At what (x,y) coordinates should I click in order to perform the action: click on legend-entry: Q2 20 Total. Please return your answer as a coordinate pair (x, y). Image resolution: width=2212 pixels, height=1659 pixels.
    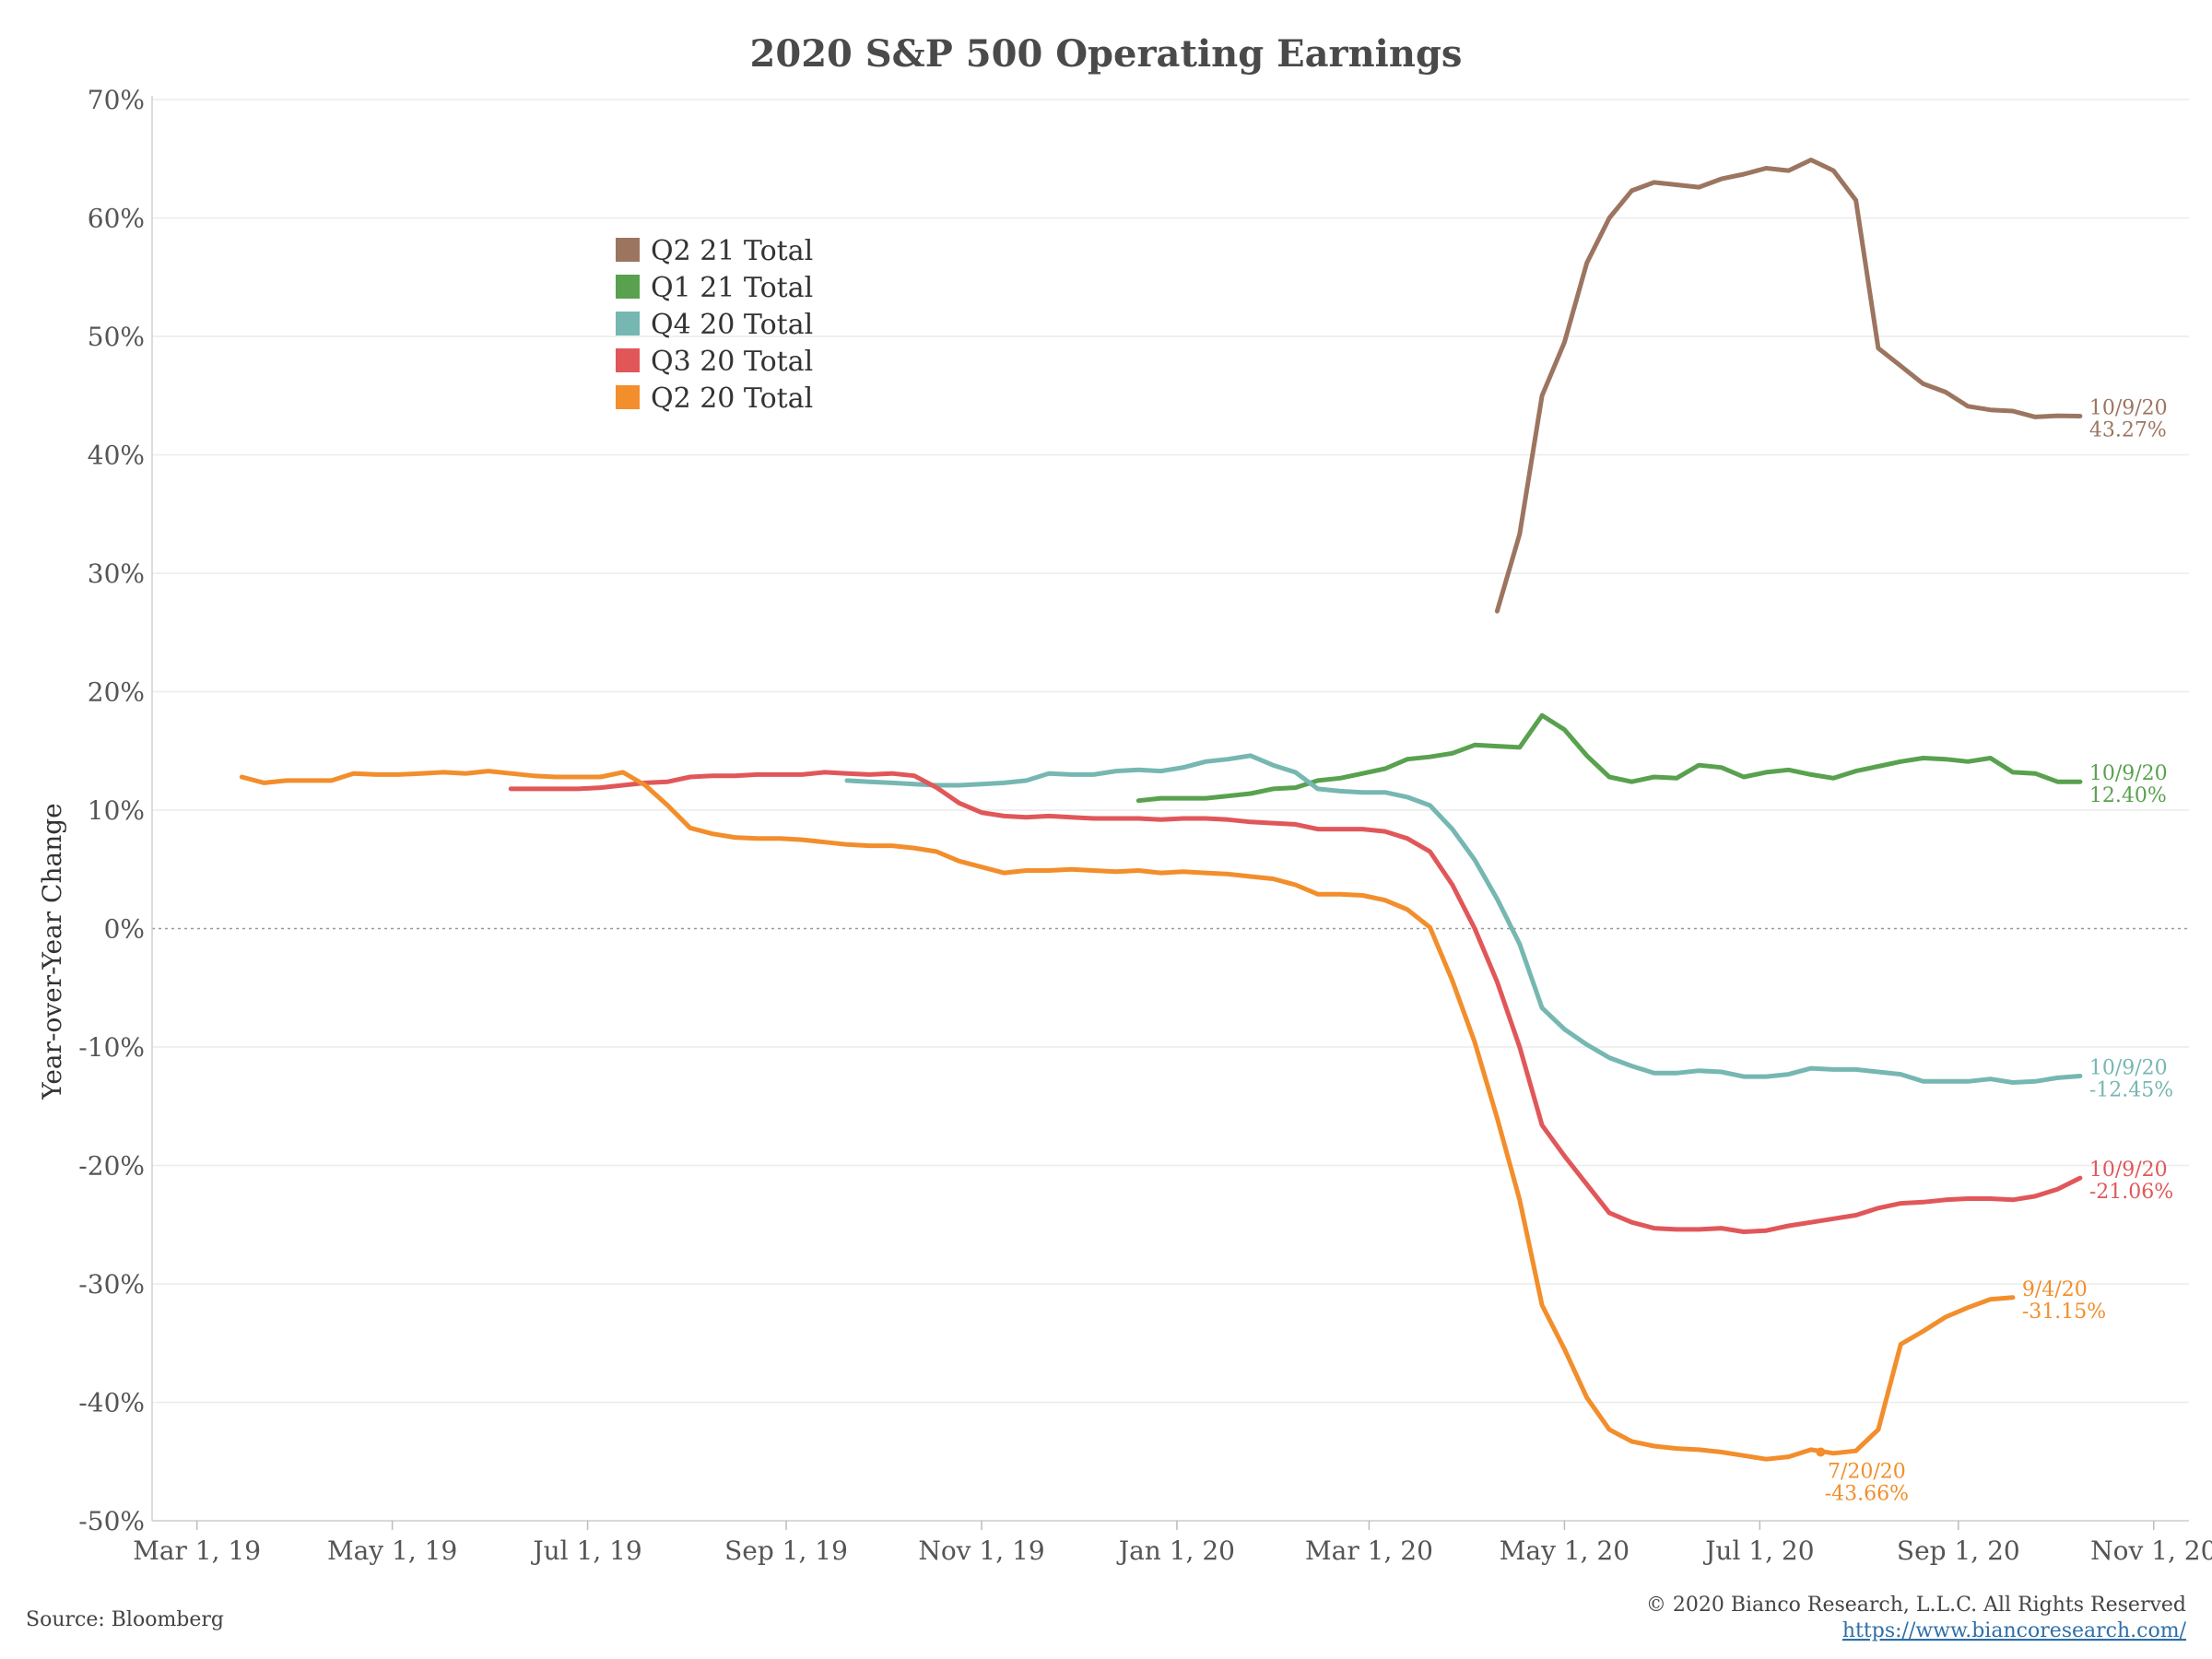
    Looking at the image, I should click on (732, 398).